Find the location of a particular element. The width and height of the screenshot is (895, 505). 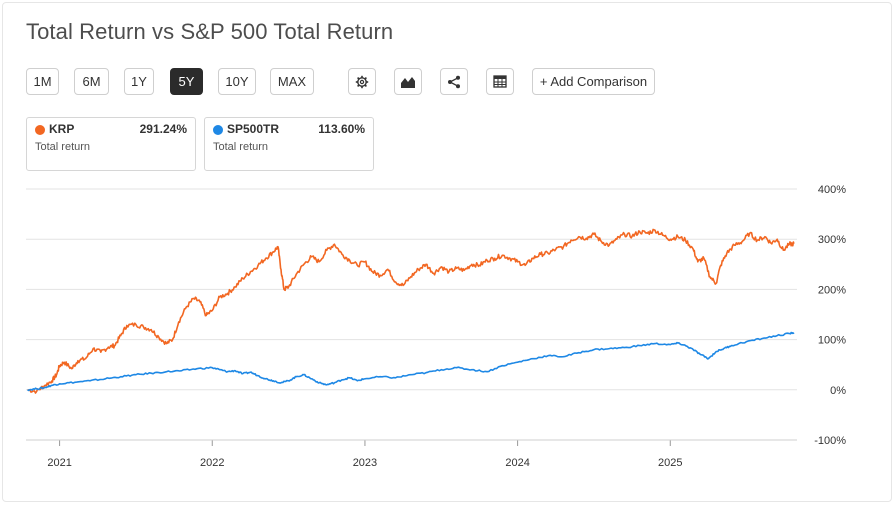

legend-symbol: SP500TR is located at coordinates (253, 129).